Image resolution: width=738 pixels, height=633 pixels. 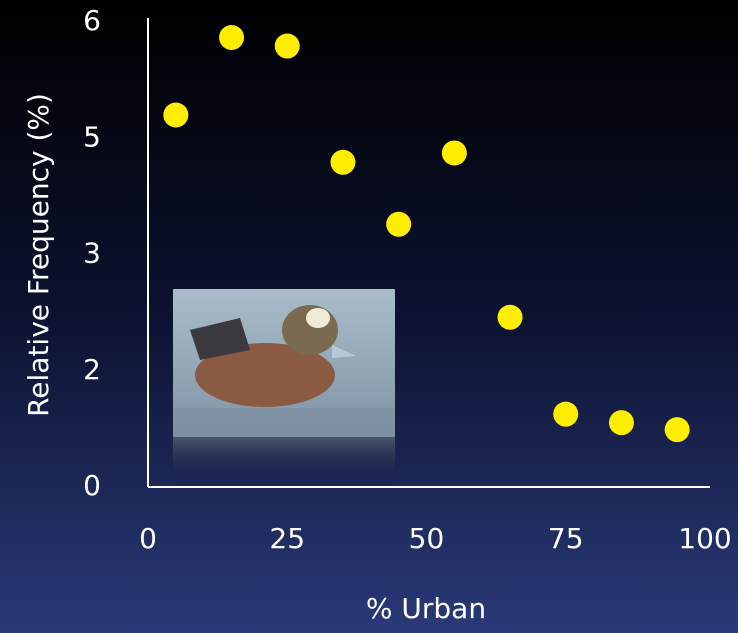 What do you see at coordinates (427, 538) in the screenshot?
I see `x-tick-label: 50` at bounding box center [427, 538].